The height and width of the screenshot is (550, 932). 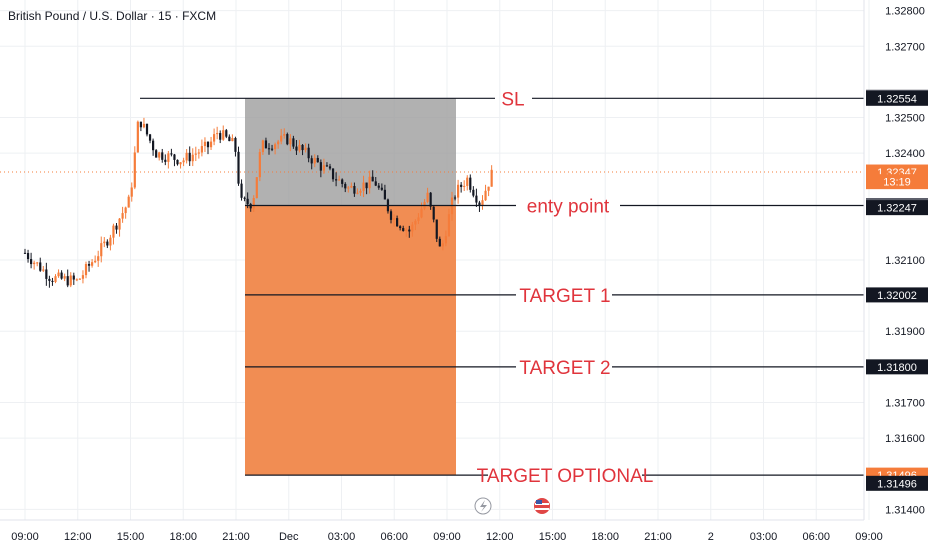 What do you see at coordinates (289, 537) in the screenshot?
I see `time-tick-label: Dec` at bounding box center [289, 537].